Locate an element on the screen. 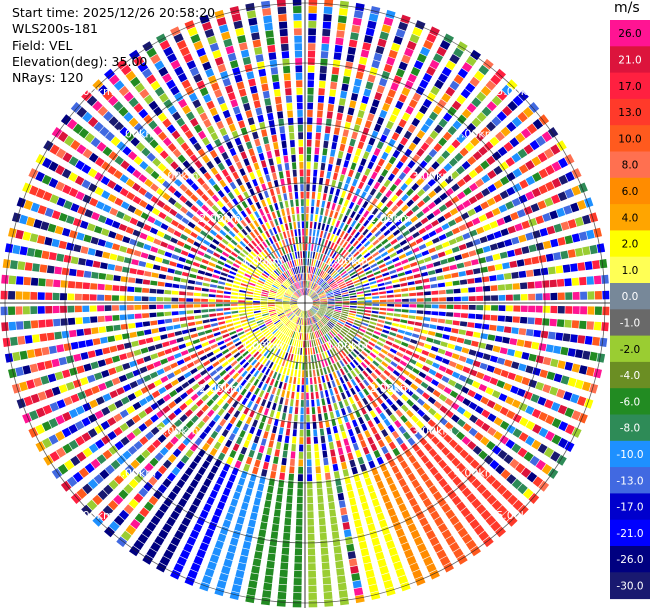 This screenshot has height=610, width=650. colorbar-bin is located at coordinates (630, 60).